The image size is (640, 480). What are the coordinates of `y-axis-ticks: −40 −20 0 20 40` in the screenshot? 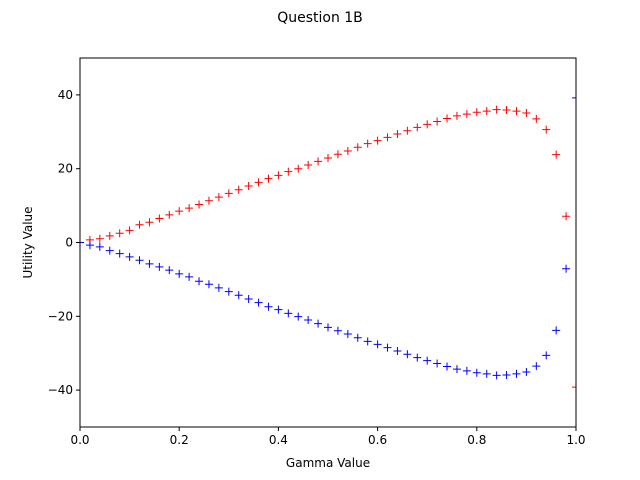 It's located at (64, 242).